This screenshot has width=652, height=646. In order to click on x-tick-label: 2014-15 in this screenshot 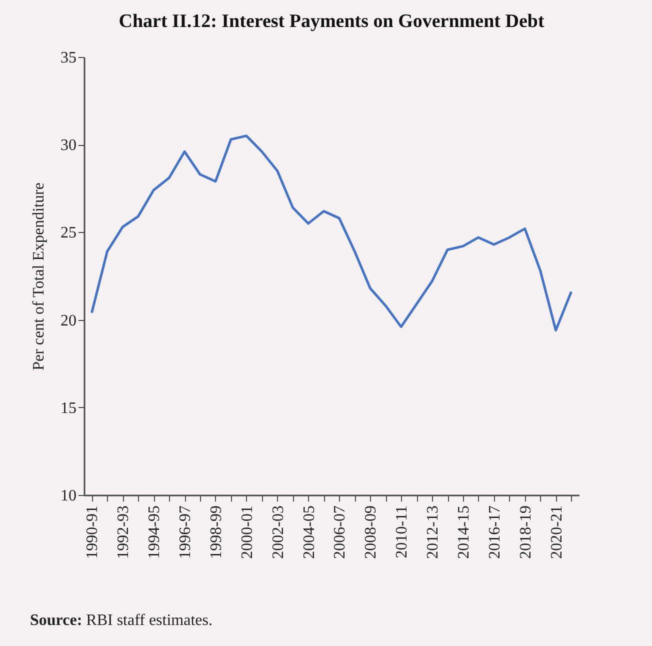, I will do `click(463, 532)`.